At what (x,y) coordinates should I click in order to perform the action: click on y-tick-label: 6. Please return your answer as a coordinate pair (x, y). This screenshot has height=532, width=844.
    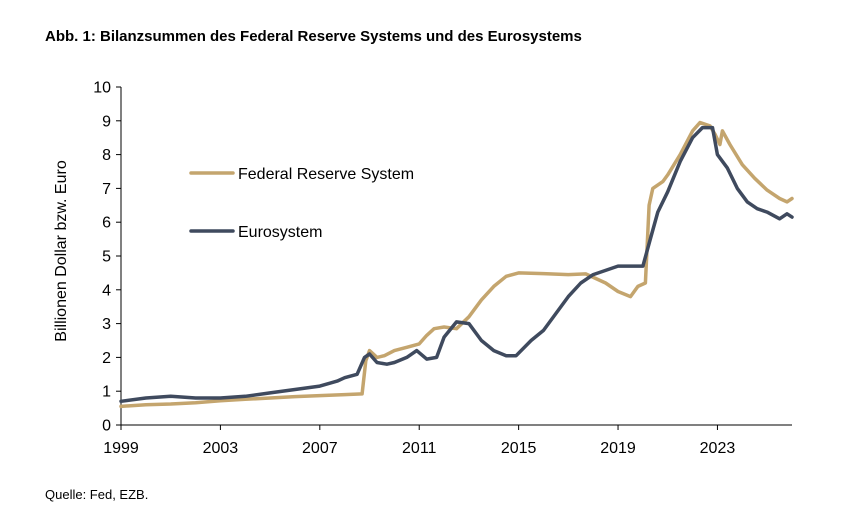
    Looking at the image, I should click on (106, 223).